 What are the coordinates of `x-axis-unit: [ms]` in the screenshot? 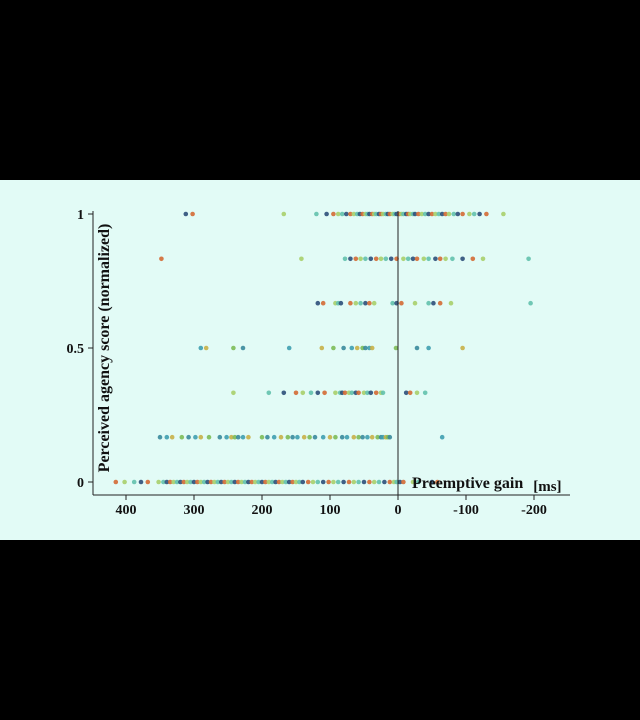 It's located at (547, 487).